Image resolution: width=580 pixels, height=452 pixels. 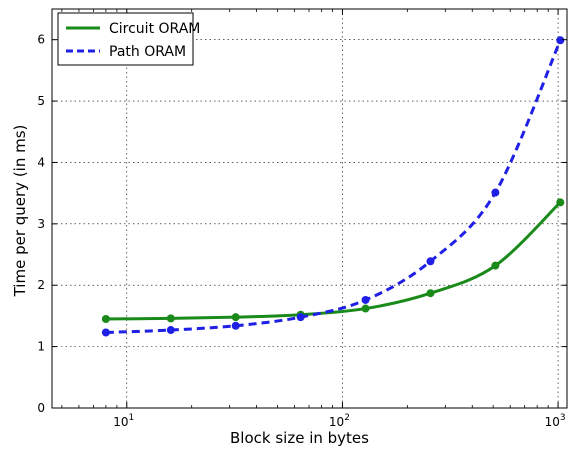 What do you see at coordinates (41, 162) in the screenshot?
I see `y-tick-label: 4` at bounding box center [41, 162].